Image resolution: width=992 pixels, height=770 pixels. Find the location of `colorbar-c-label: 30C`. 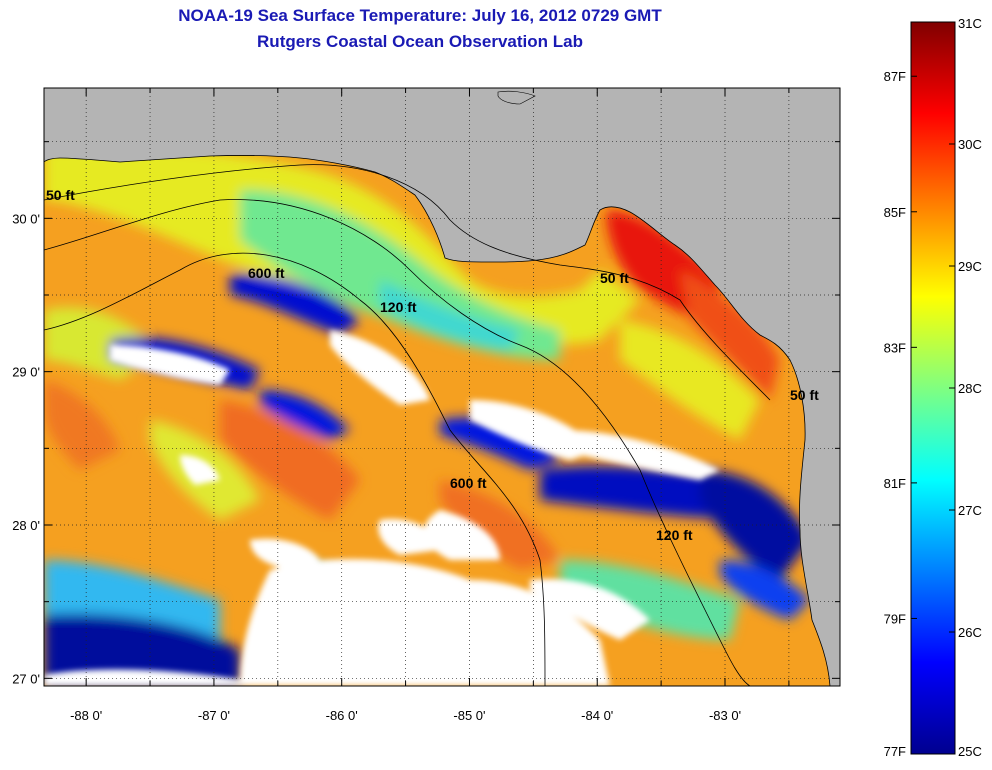

colorbar-c-label: 30C is located at coordinates (970, 144).